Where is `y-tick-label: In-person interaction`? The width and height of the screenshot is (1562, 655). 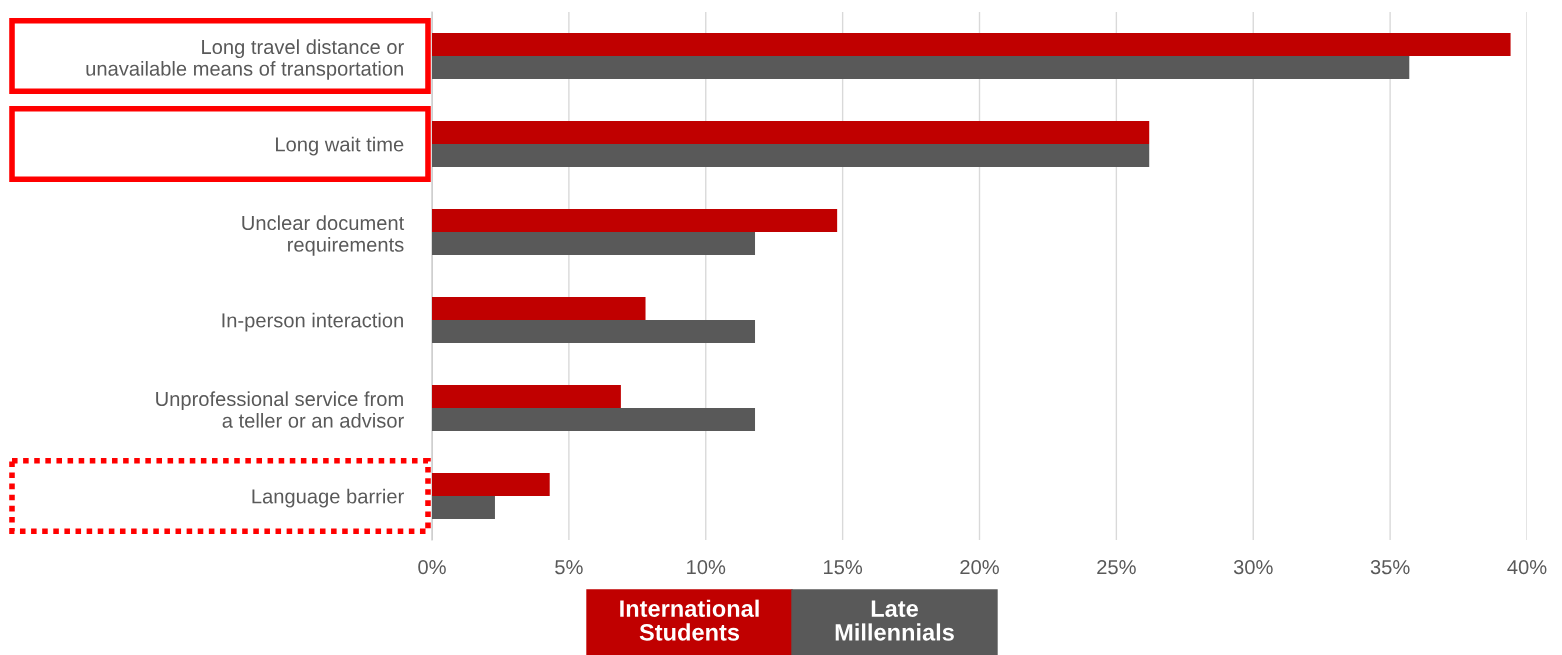 y-tick-label: In-person interaction is located at coordinates (312, 322).